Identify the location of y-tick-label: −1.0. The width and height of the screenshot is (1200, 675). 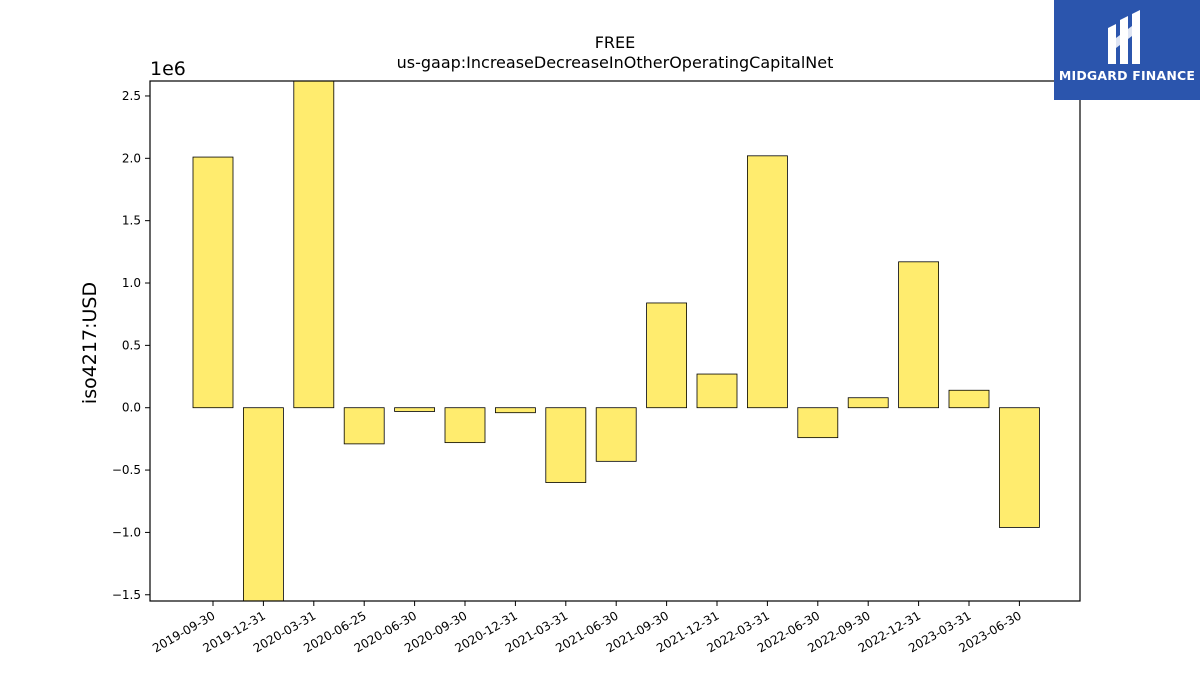
(126, 532).